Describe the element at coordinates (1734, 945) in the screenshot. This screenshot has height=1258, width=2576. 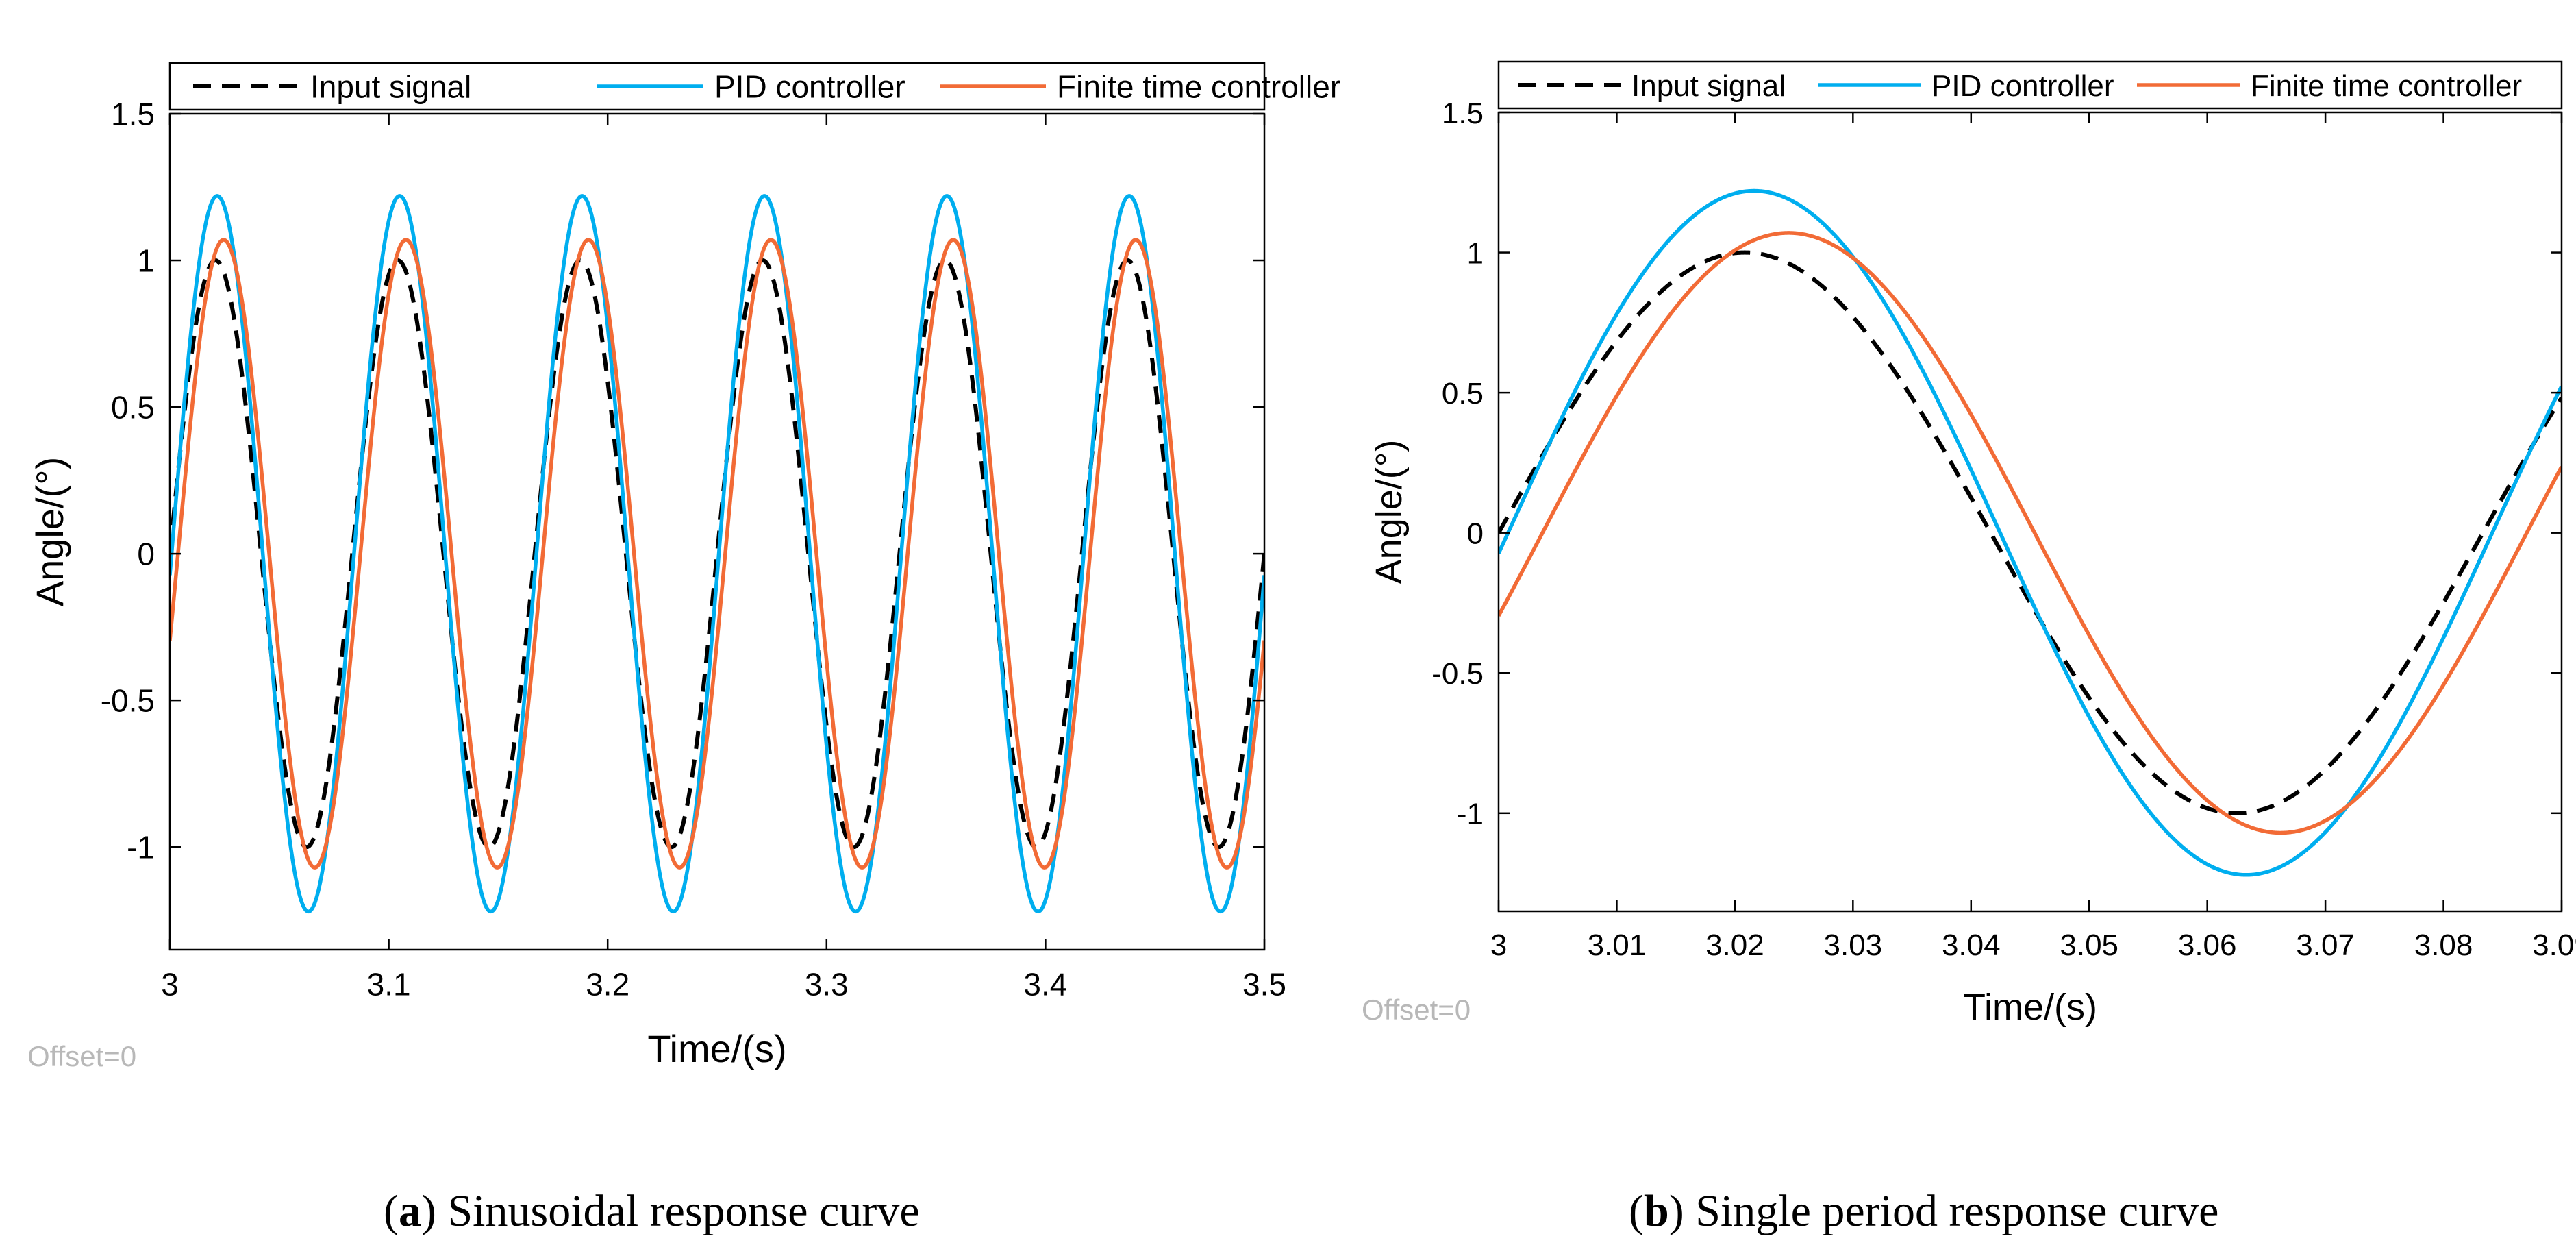
I see `x-tick-label: 3.02` at that location.